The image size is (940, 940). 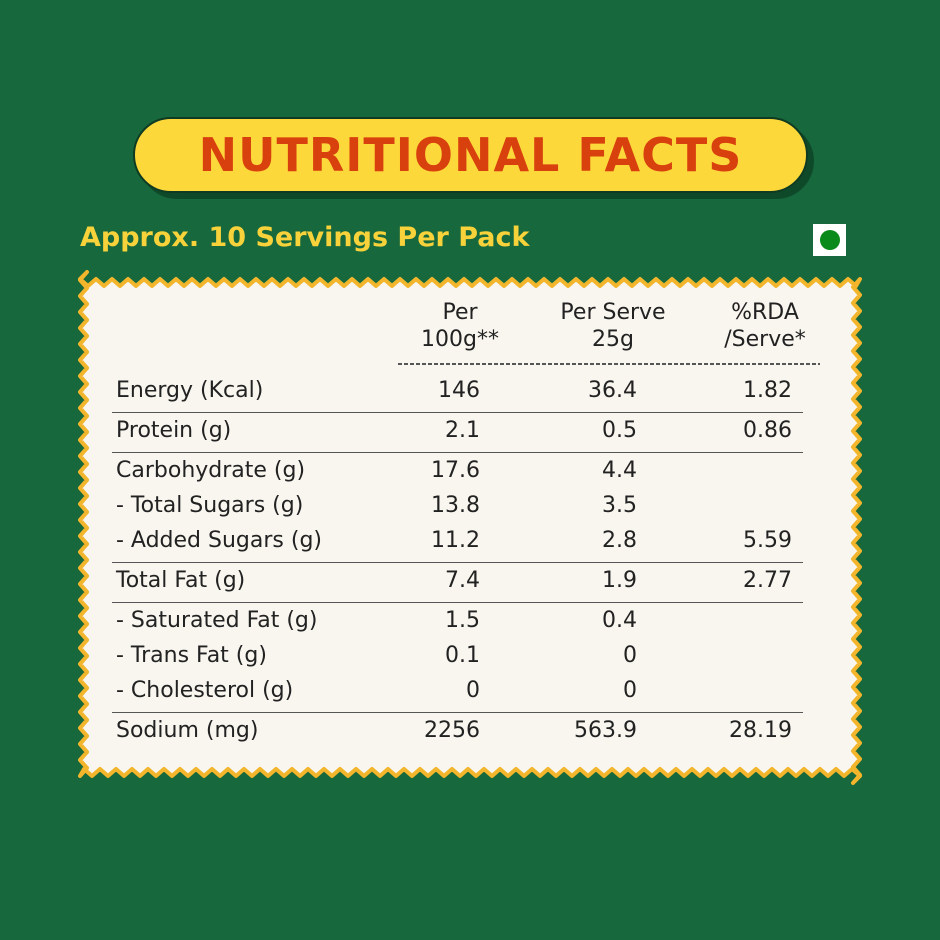 I want to click on title-pill, so click(x=470, y=155).